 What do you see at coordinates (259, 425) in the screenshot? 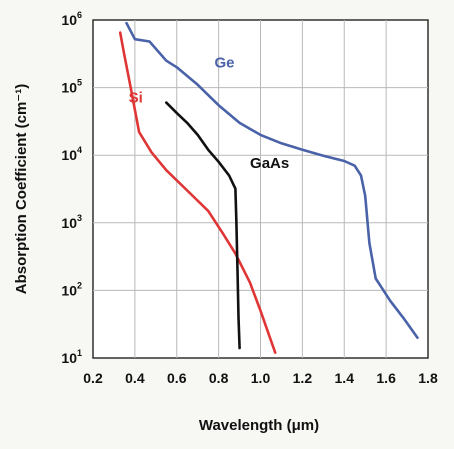
I see `x-axis-label: Wavelength (μm)` at bounding box center [259, 425].